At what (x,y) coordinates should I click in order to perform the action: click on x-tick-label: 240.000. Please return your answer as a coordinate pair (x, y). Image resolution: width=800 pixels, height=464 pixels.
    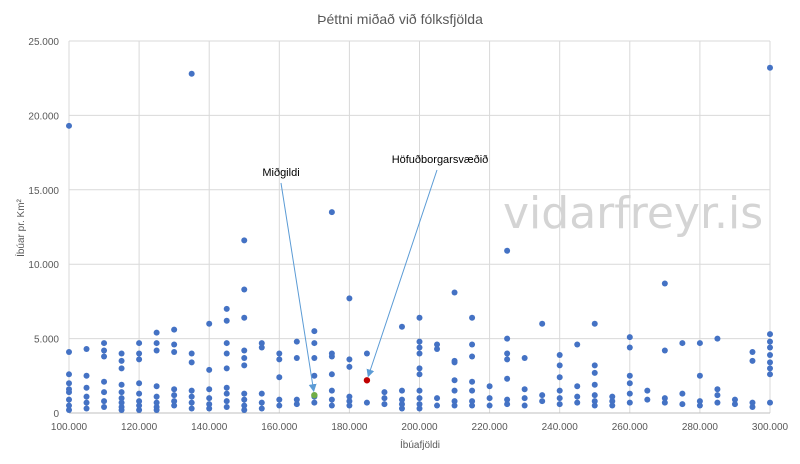
    Looking at the image, I should click on (560, 427).